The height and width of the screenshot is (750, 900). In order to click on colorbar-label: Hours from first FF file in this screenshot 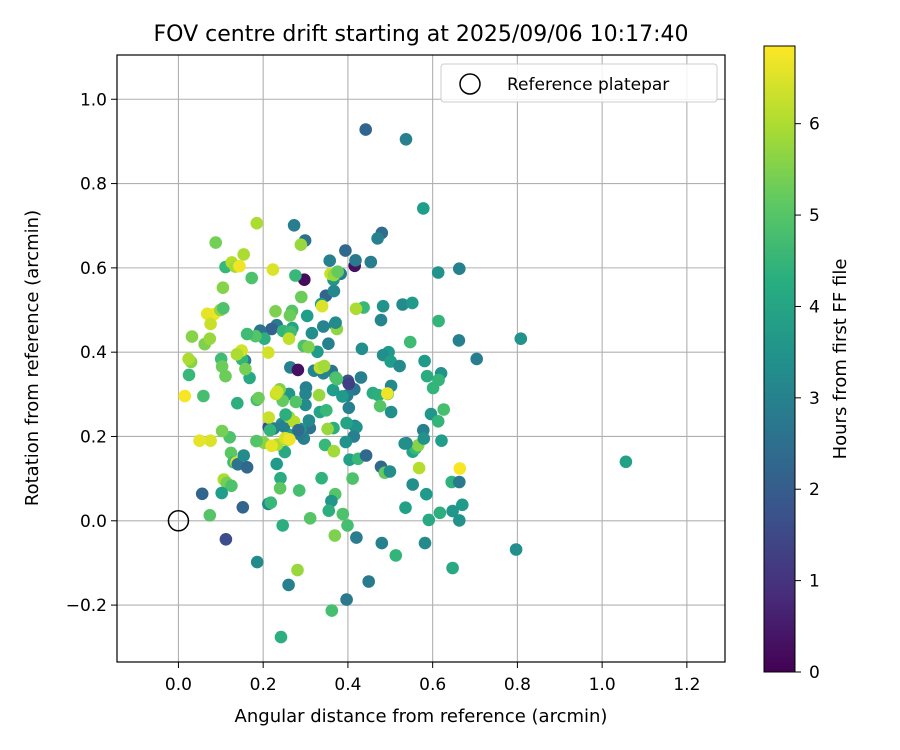, I will do `click(840, 359)`.